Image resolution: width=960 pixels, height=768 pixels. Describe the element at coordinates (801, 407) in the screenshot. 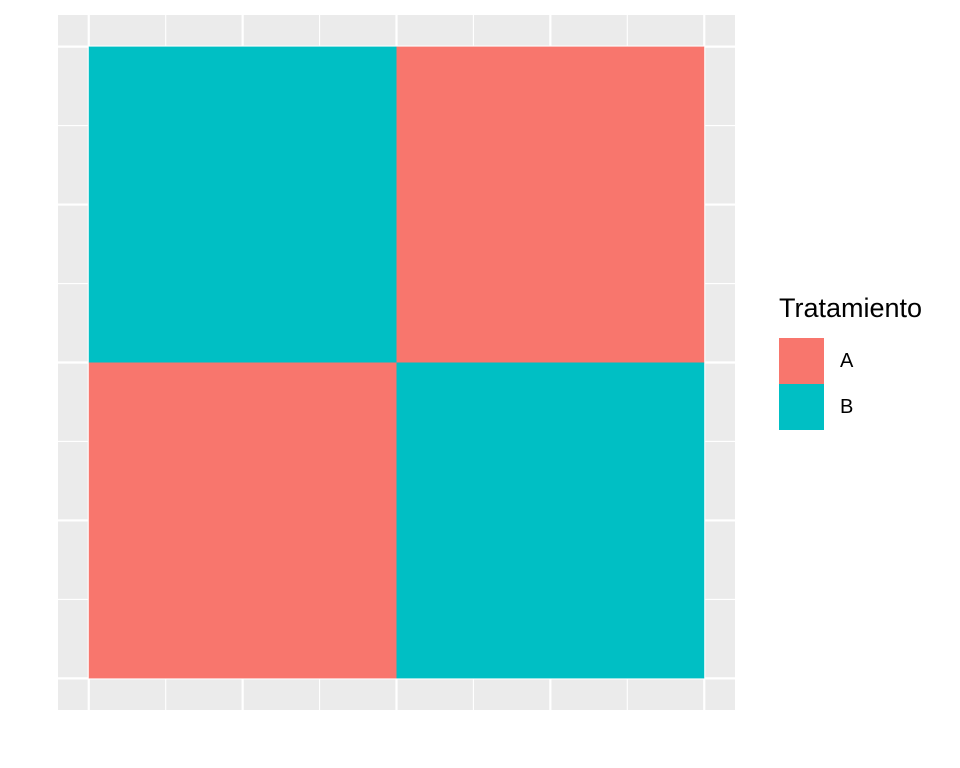

I see `legend-key-b` at that location.